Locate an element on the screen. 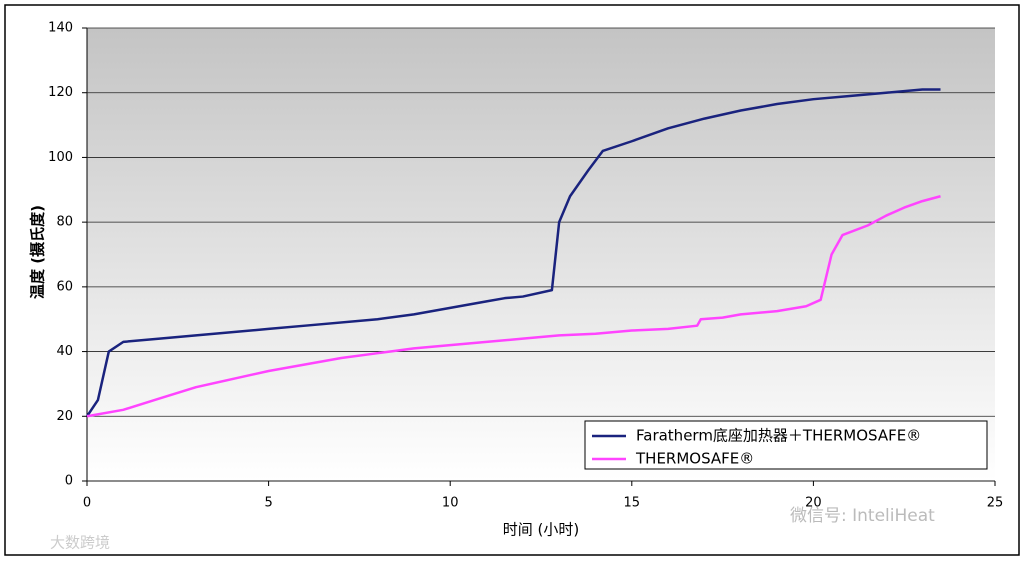  y-tick-label: 20 is located at coordinates (64, 416).